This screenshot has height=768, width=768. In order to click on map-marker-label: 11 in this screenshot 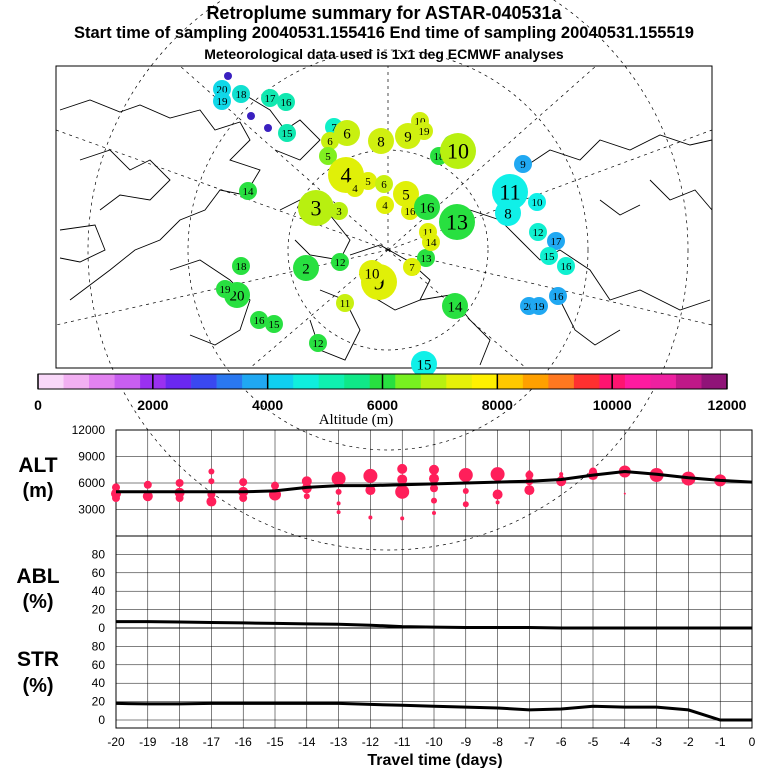, I will do `click(509, 192)`.